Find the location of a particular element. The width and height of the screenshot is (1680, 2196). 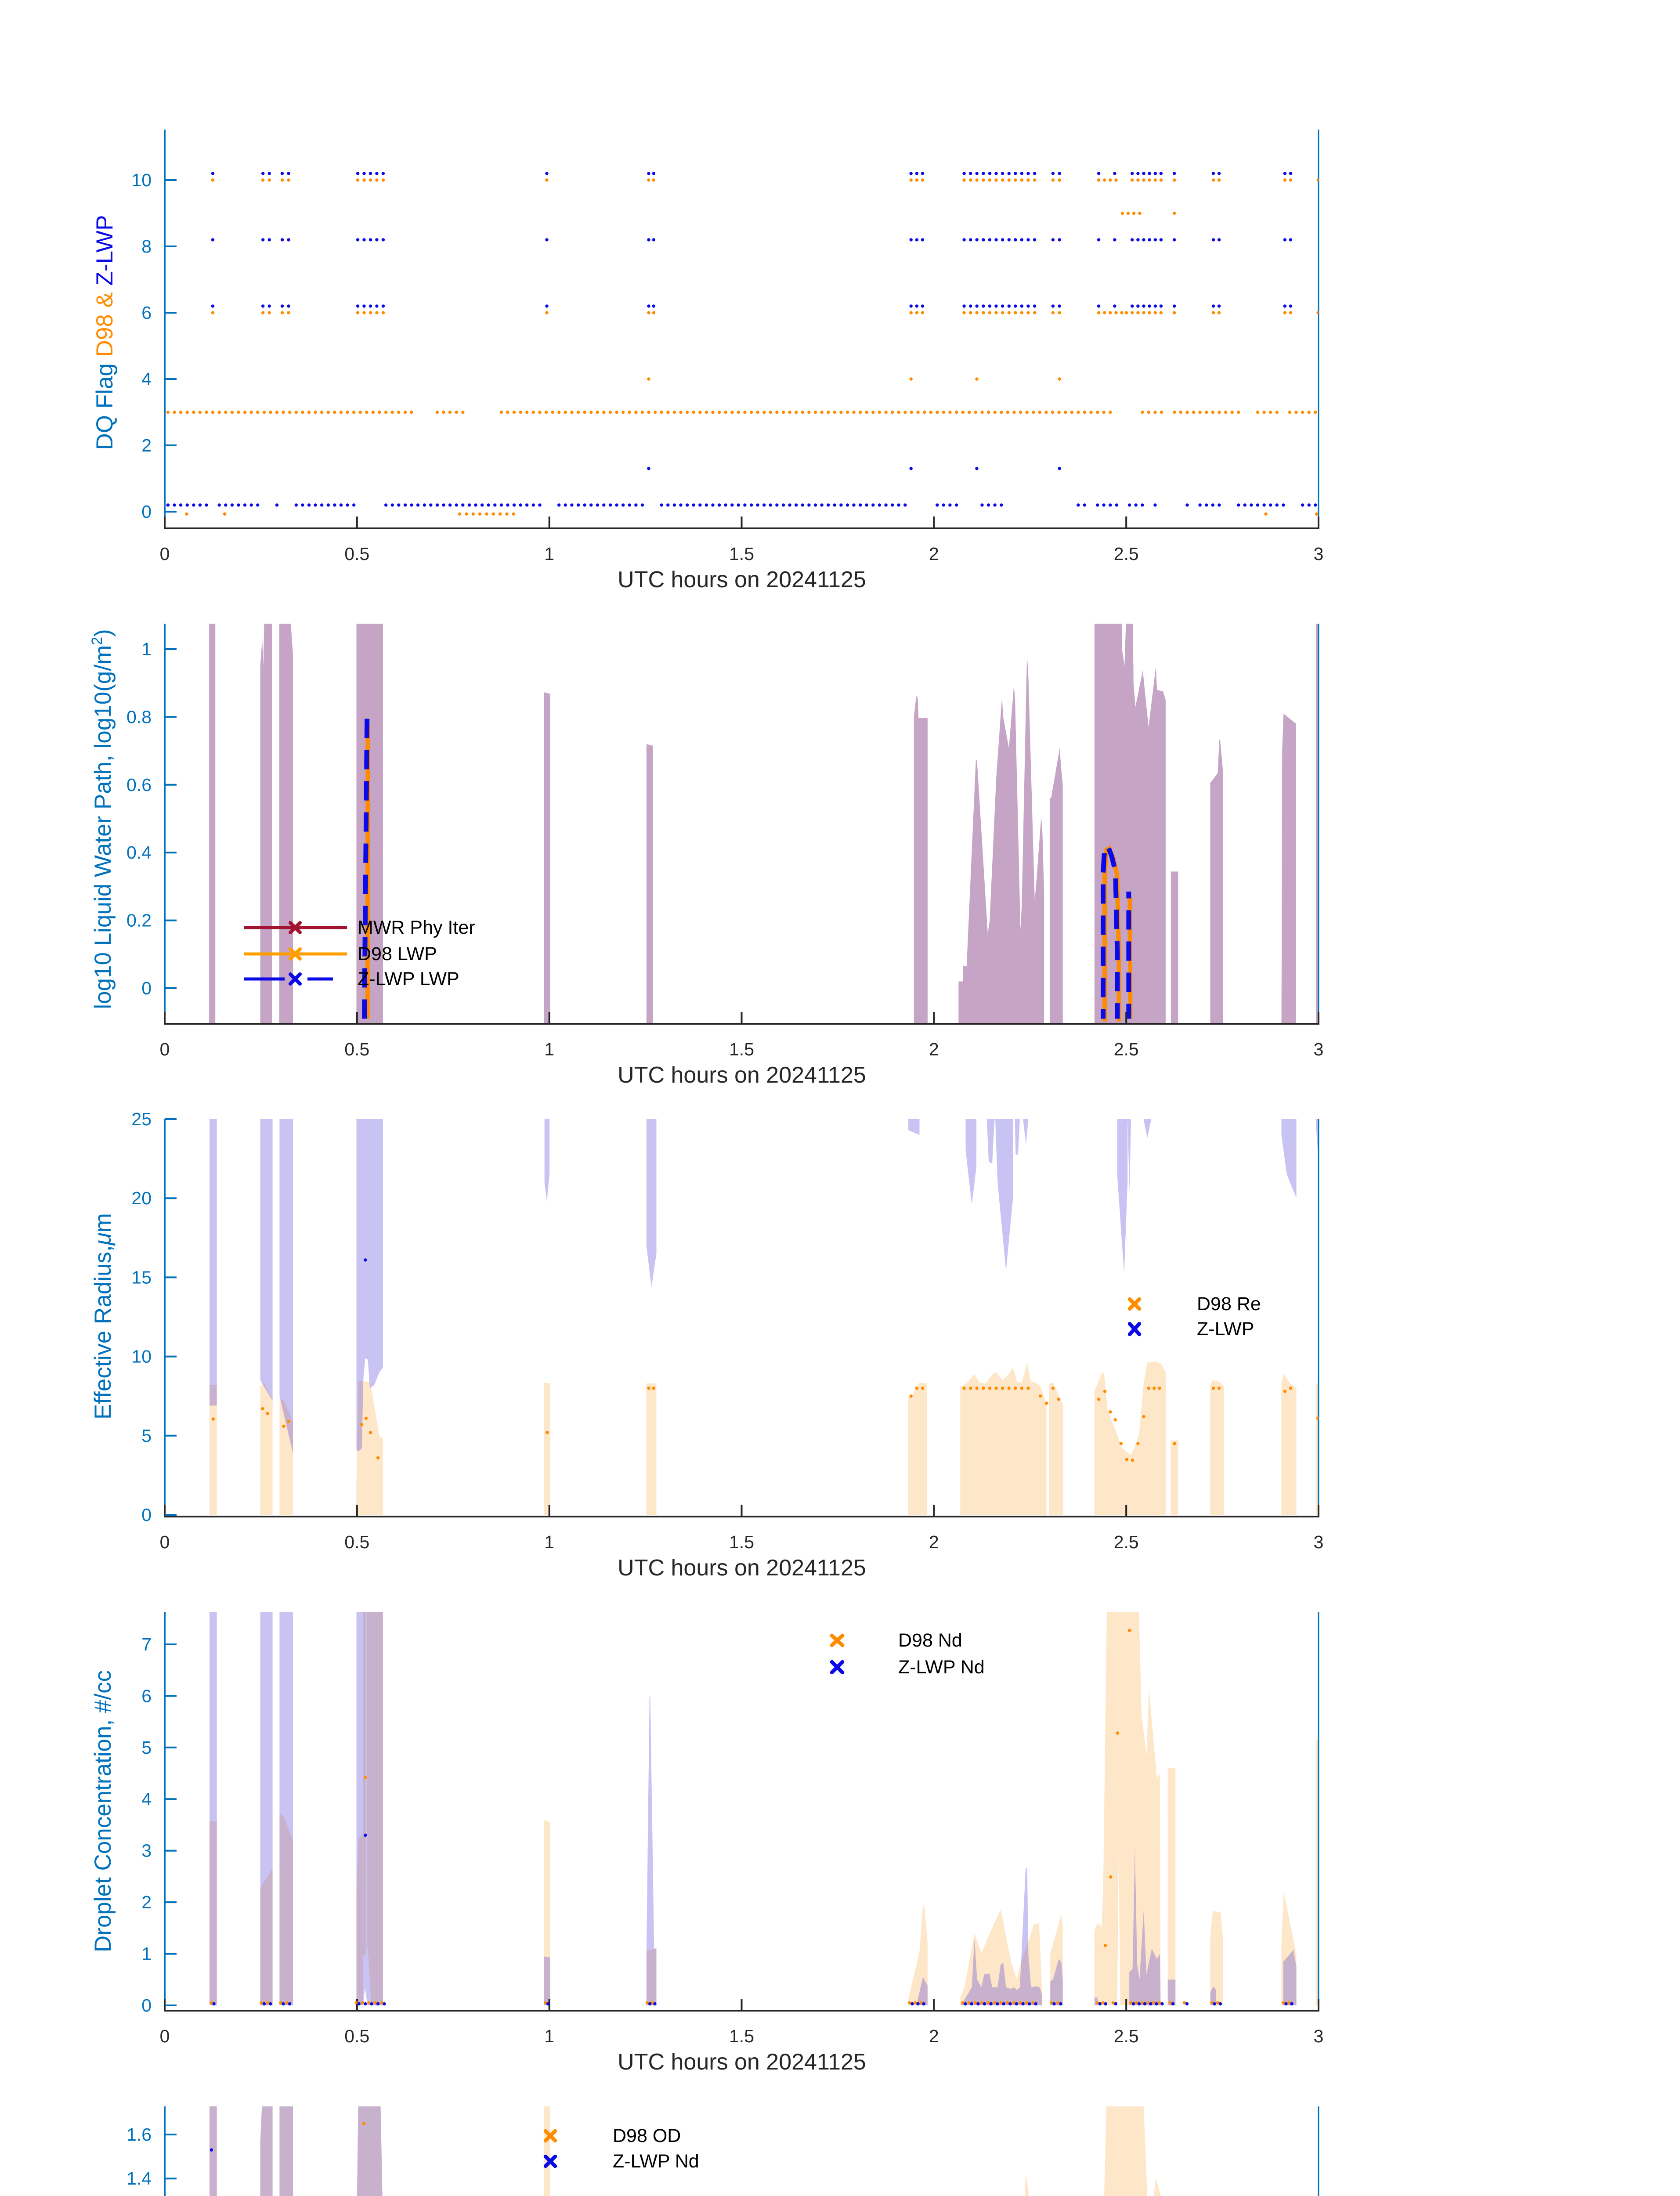

svg-text: Z-LWP LWP is located at coordinates (408, 979).